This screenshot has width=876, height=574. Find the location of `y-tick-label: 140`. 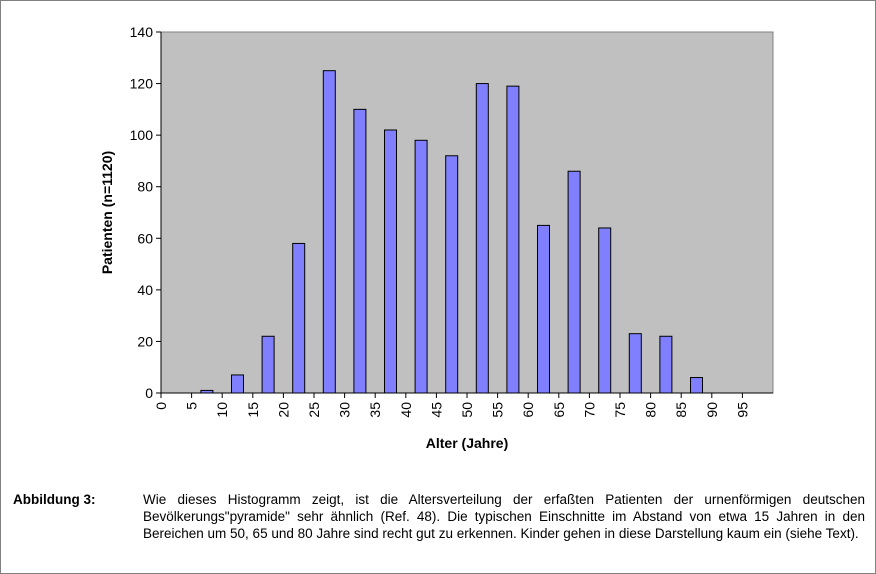

y-tick-label: 140 is located at coordinates (142, 32).